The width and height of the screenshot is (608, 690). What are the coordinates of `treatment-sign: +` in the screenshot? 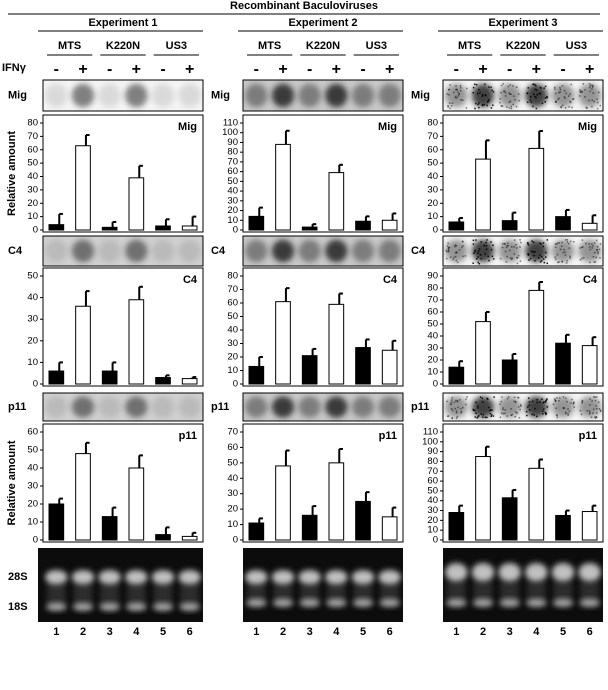 It's located at (389, 69).